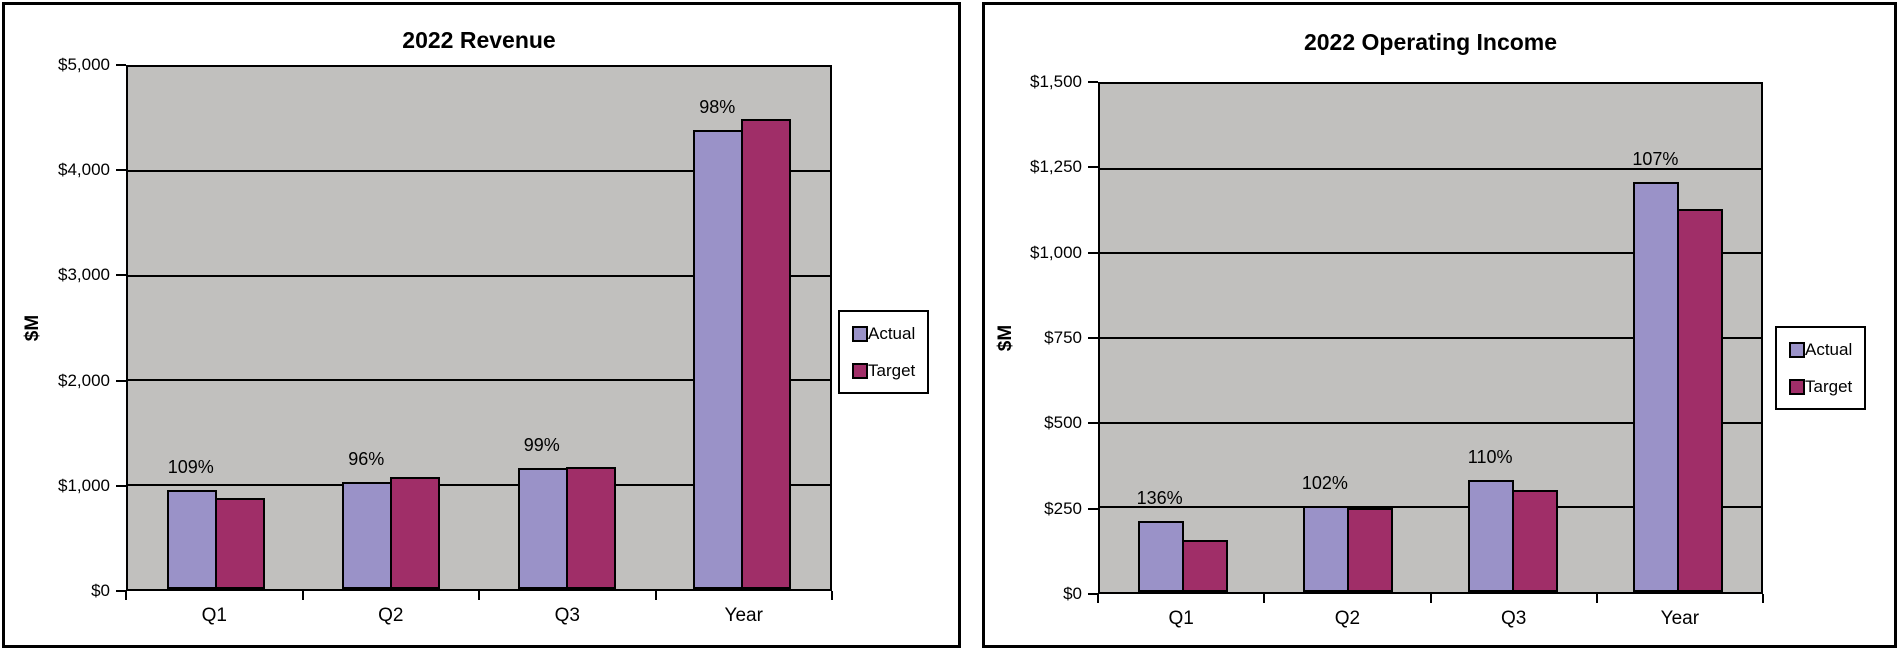 The image size is (1903, 660). Describe the element at coordinates (717, 106) in the screenshot. I see `bar-percent-label: 98%` at that location.